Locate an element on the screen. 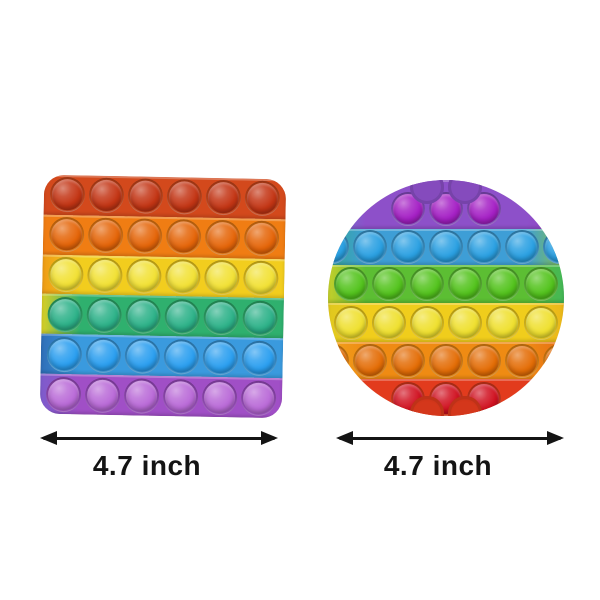 The width and height of the screenshot is (600, 600). square-popit-row-green is located at coordinates (162, 316).